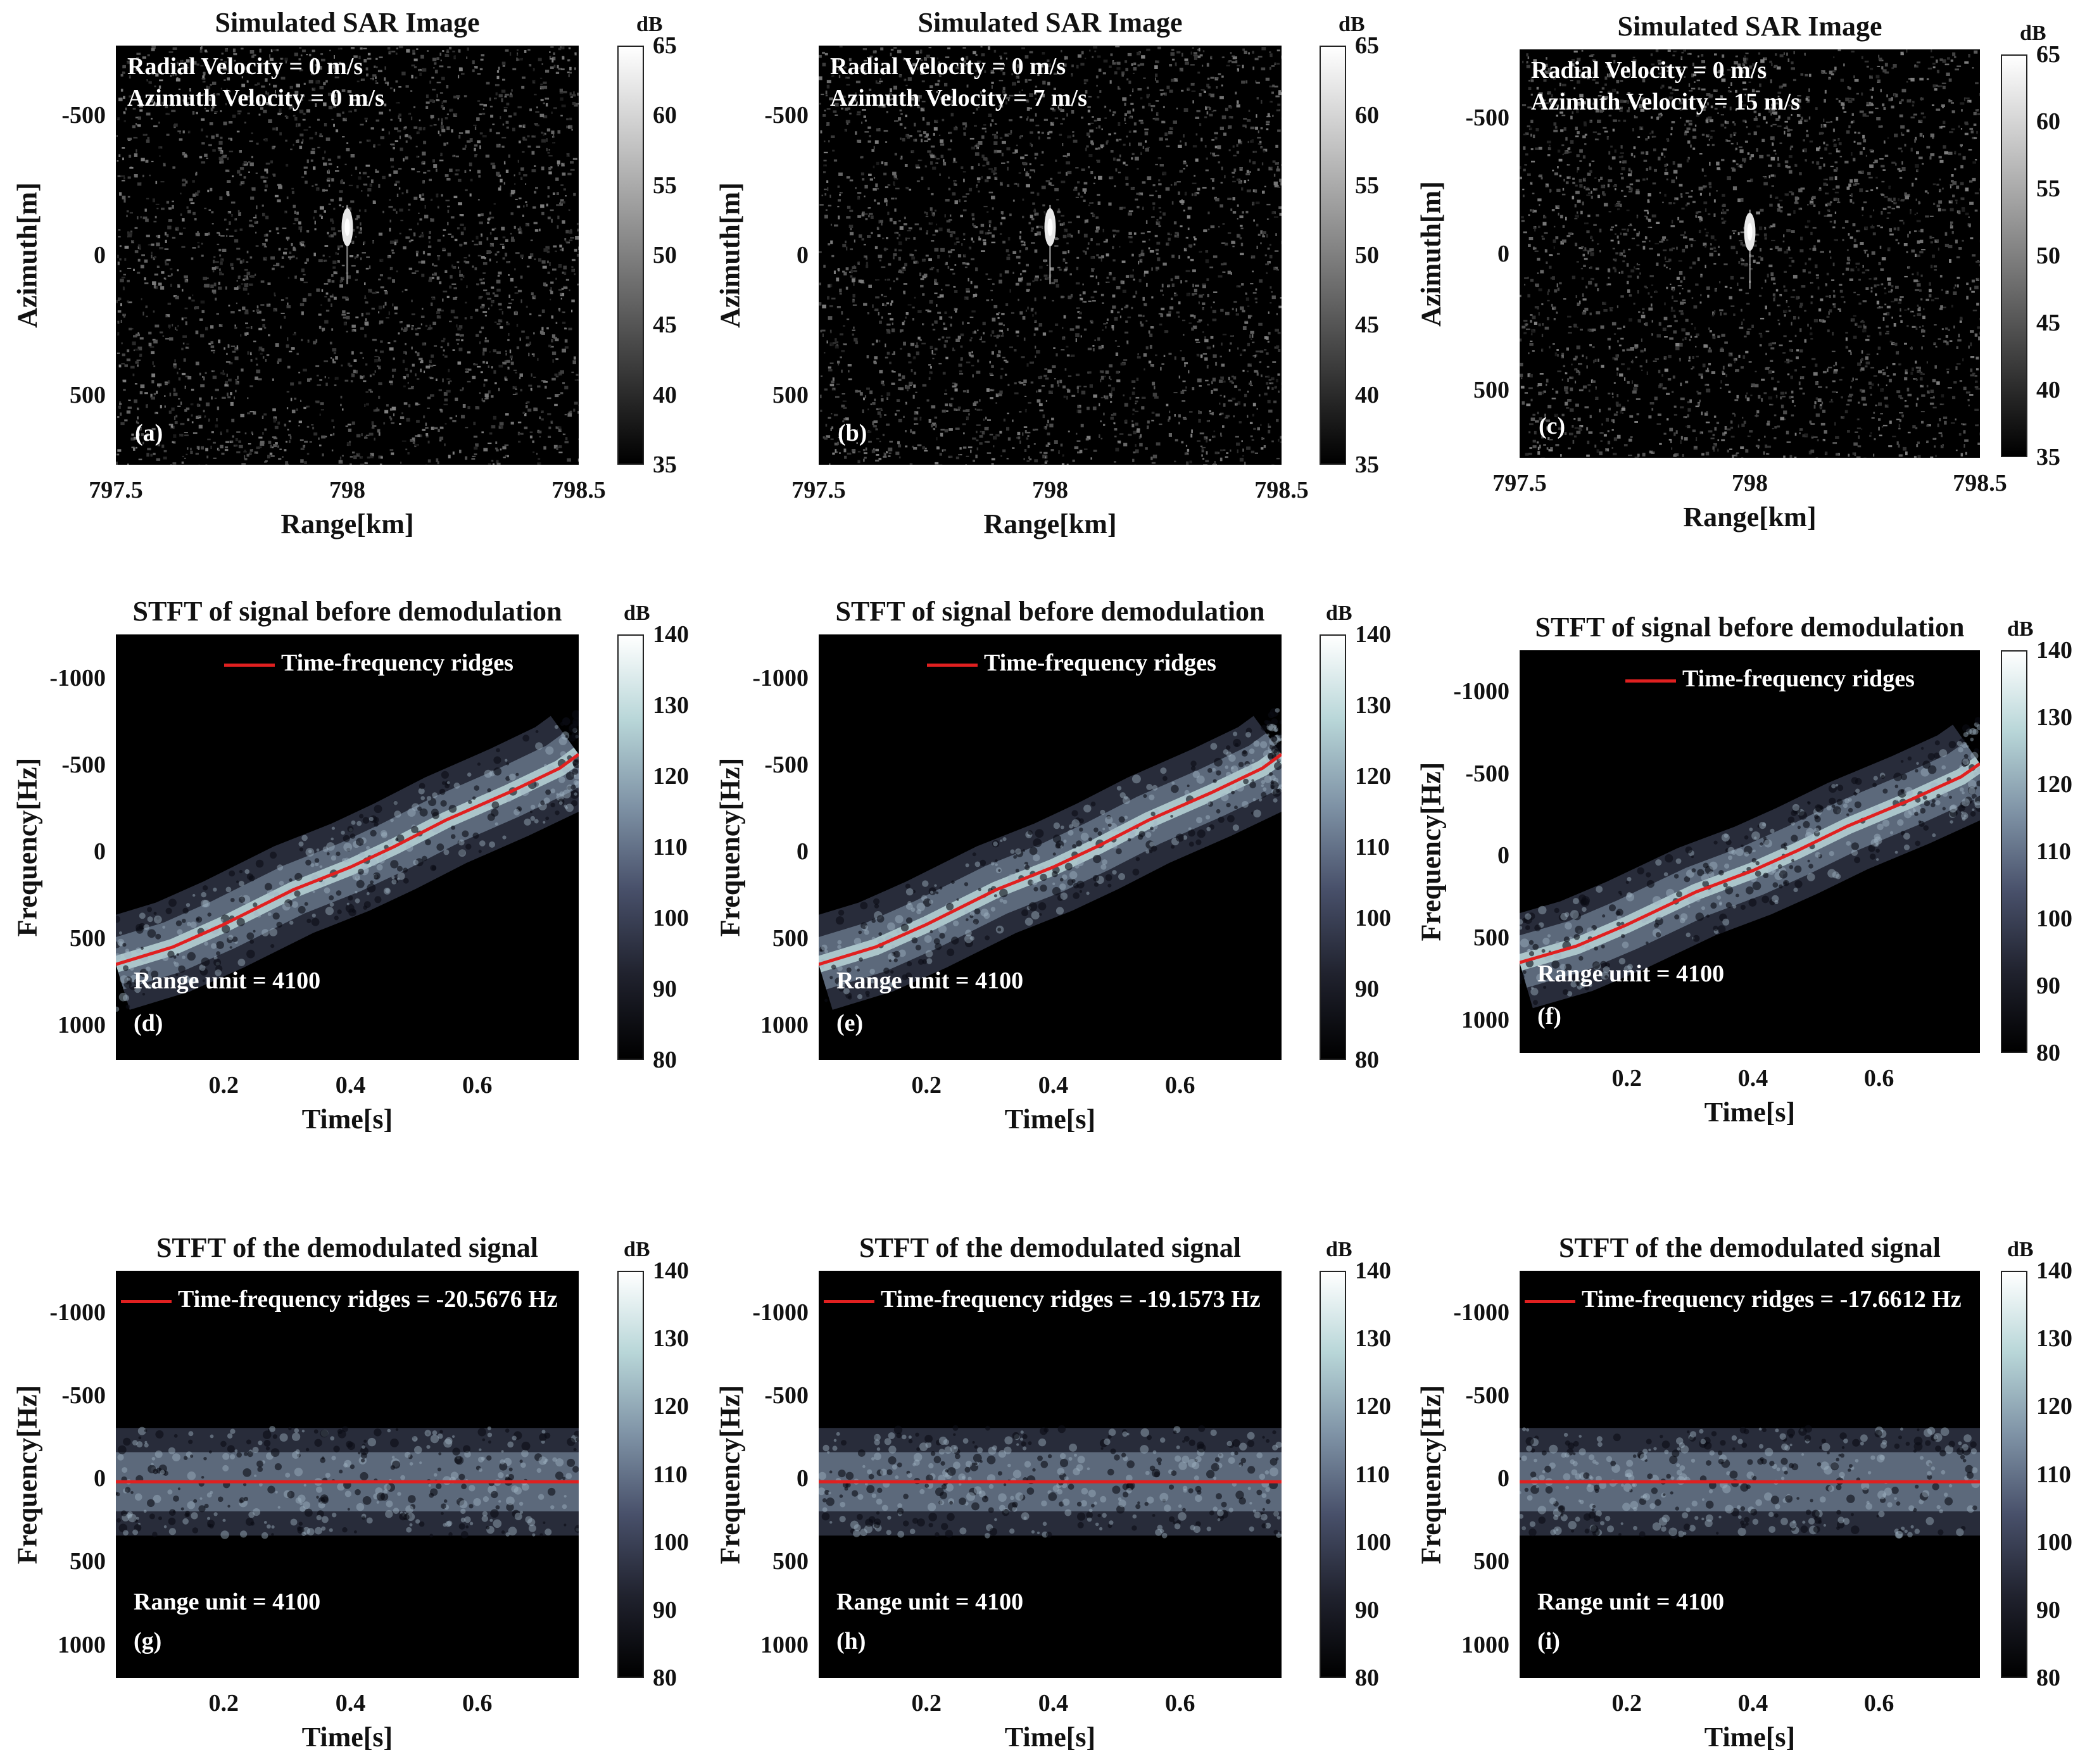 Image resolution: width=2073 pixels, height=1764 pixels. I want to click on speckle-noise, so click(1750, 253).